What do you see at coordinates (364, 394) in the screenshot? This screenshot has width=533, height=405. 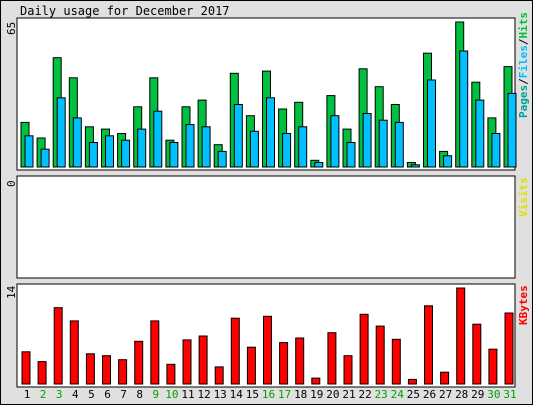 I see `day-label: 22` at bounding box center [364, 394].